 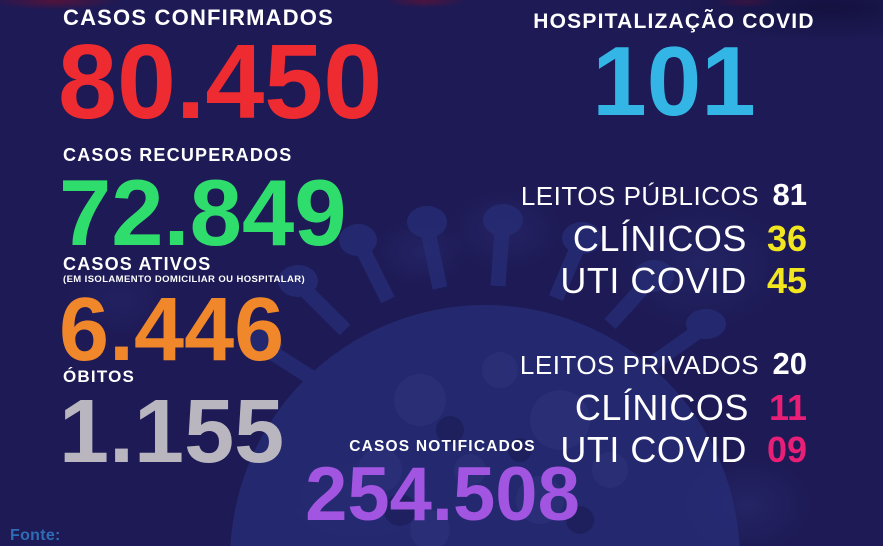 What do you see at coordinates (442, 495) in the screenshot?
I see `notified-cases-value: 254.508` at bounding box center [442, 495].